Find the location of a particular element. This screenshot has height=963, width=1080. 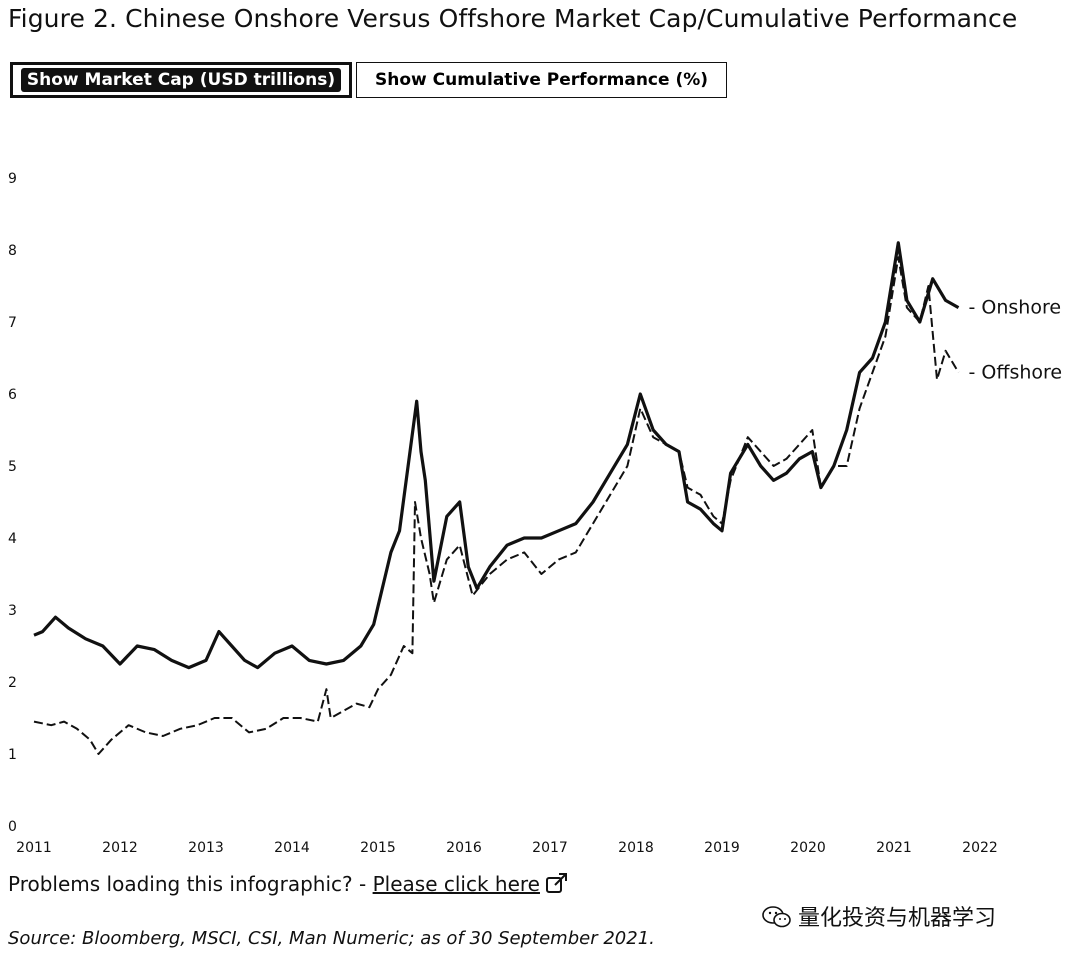

x-tick-label: 2022 is located at coordinates (980, 848).